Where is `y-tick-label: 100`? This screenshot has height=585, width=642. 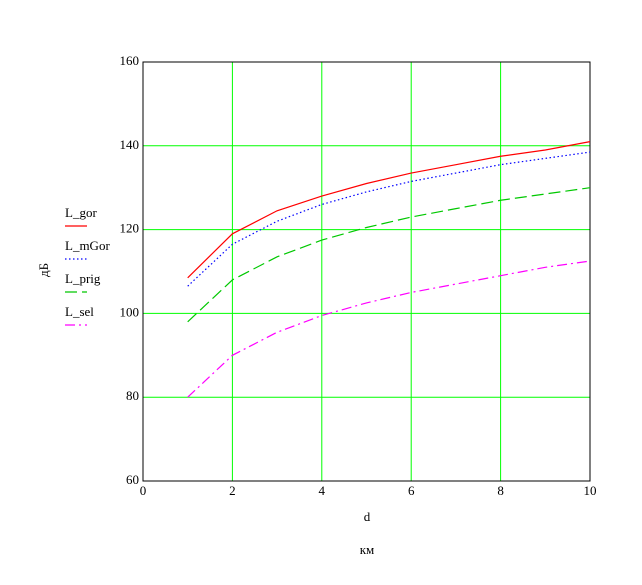
y-tick-label: 100 is located at coordinates (130, 311).